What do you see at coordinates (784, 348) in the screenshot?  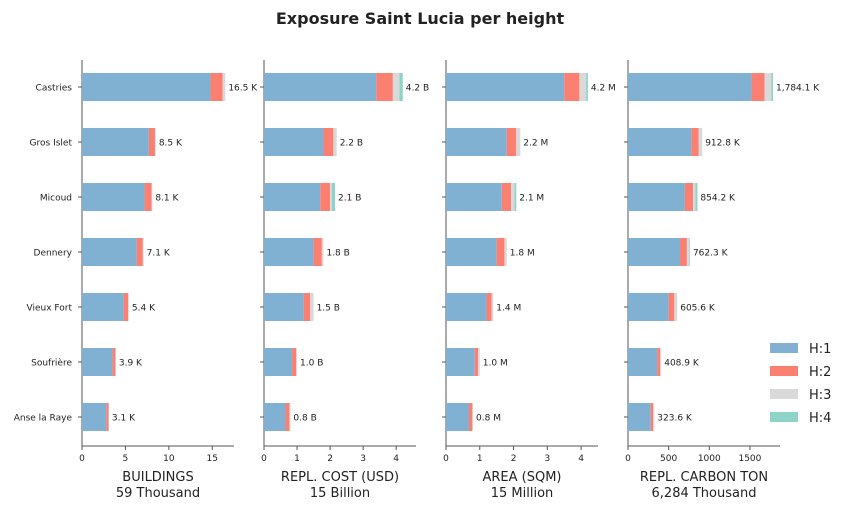 I see `legend-swatch-H1` at bounding box center [784, 348].